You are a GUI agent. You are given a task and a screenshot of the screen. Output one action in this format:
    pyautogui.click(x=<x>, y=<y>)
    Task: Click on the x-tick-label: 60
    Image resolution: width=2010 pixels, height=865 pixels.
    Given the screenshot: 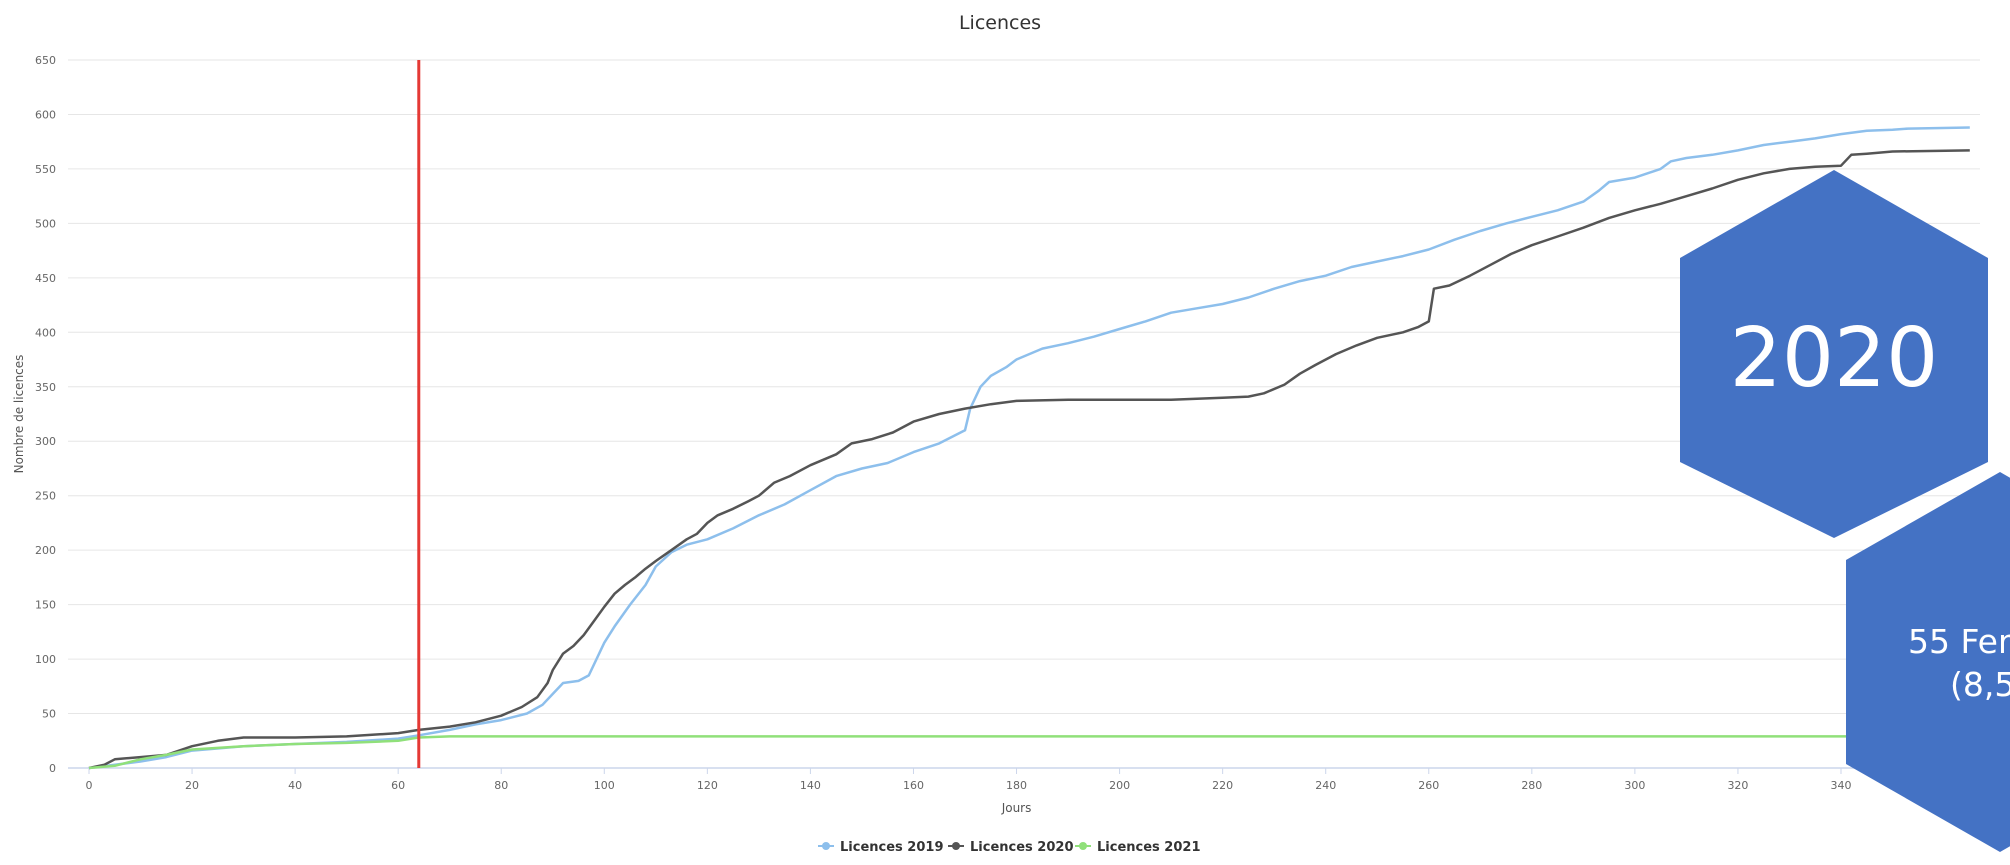 What is the action you would take?
    pyautogui.click(x=398, y=785)
    